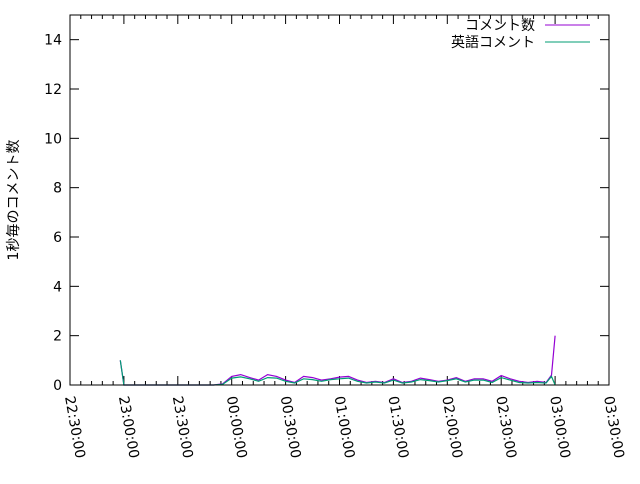  What do you see at coordinates (14, 200) in the screenshot?
I see `y-axis-label: 1秒毎のコメント数` at bounding box center [14, 200].